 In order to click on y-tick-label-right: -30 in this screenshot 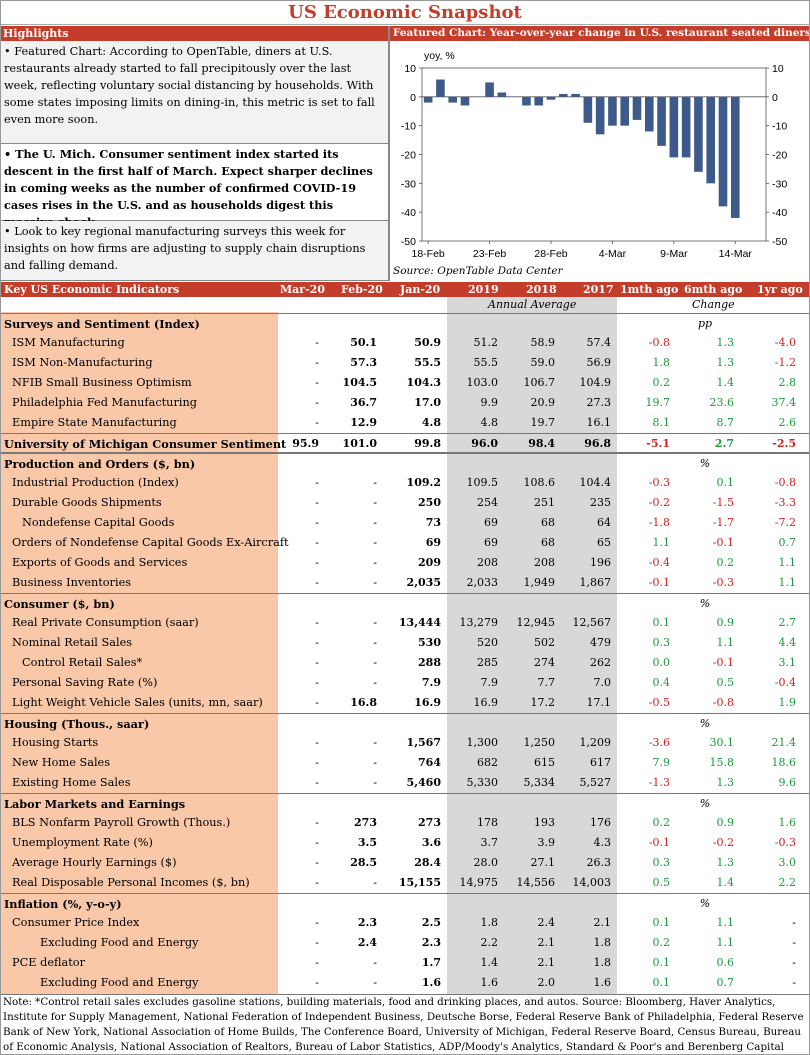, I will do `click(779, 184)`.